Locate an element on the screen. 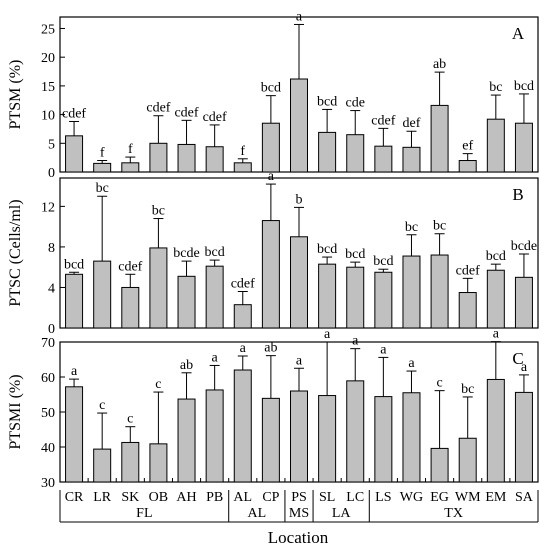 Image resolution: width=549 pixels, height=550 pixels. group-label-ms: MS is located at coordinates (299, 513).